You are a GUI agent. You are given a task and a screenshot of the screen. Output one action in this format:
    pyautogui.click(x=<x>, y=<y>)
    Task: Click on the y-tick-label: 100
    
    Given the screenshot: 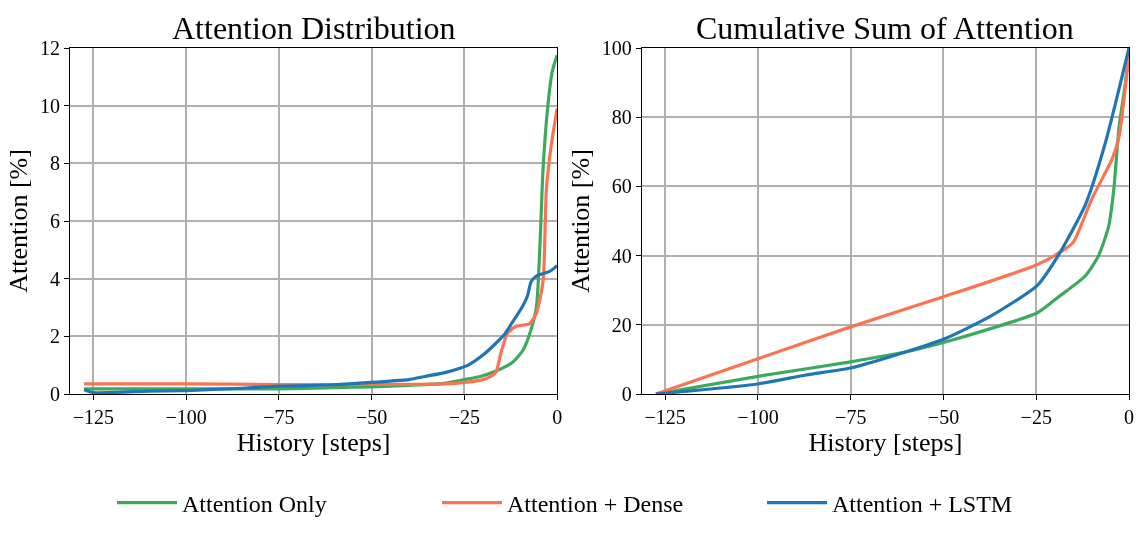 What is the action you would take?
    pyautogui.click(x=616, y=48)
    